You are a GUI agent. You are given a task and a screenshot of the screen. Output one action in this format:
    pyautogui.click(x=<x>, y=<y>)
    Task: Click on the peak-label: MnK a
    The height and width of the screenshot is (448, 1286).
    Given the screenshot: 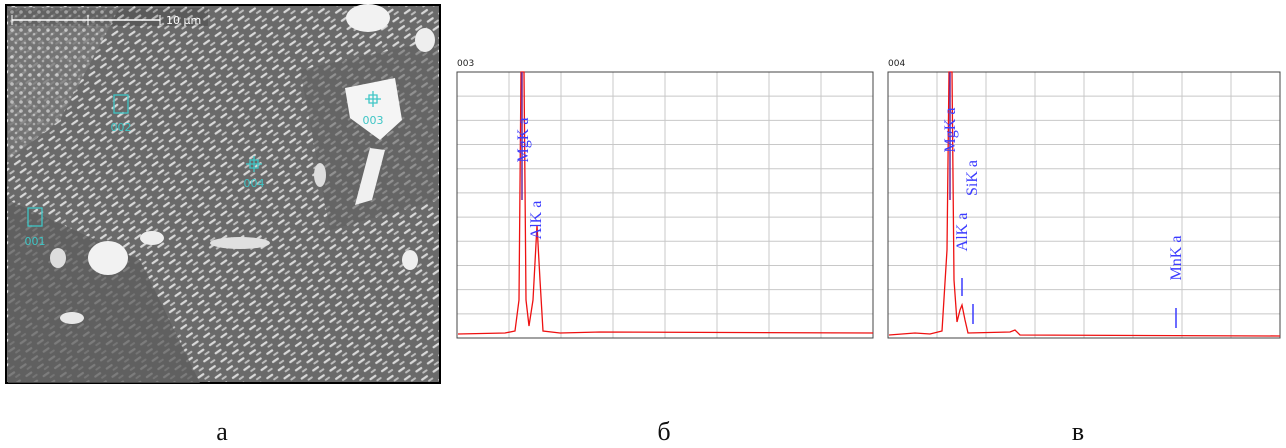 What is the action you would take?
    pyautogui.click(x=1176, y=258)
    